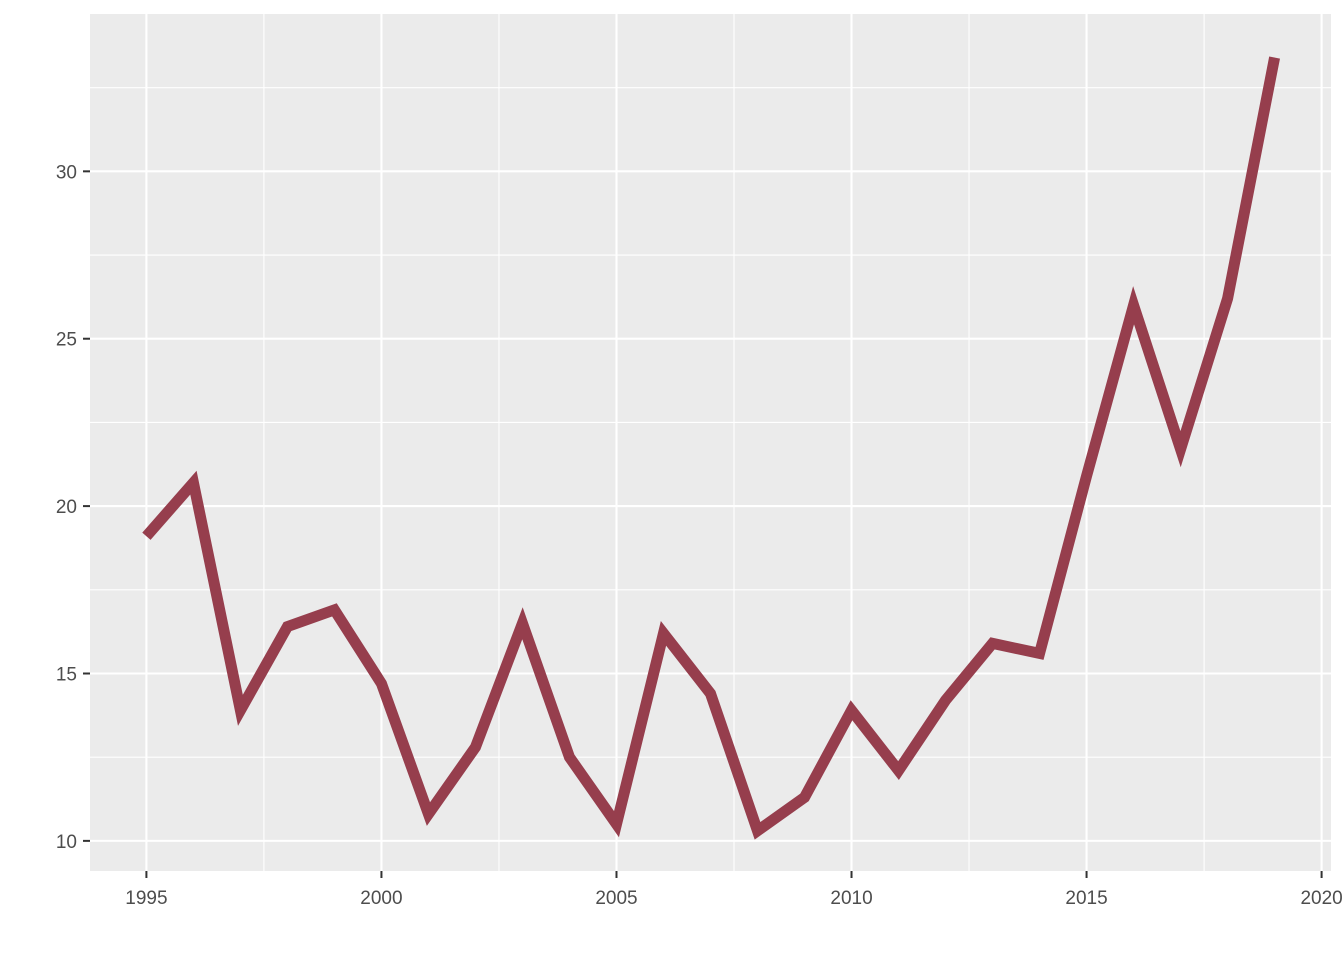 This screenshot has width=1344, height=960. What do you see at coordinates (1086, 898) in the screenshot?
I see `x-tick-label: 2015` at bounding box center [1086, 898].